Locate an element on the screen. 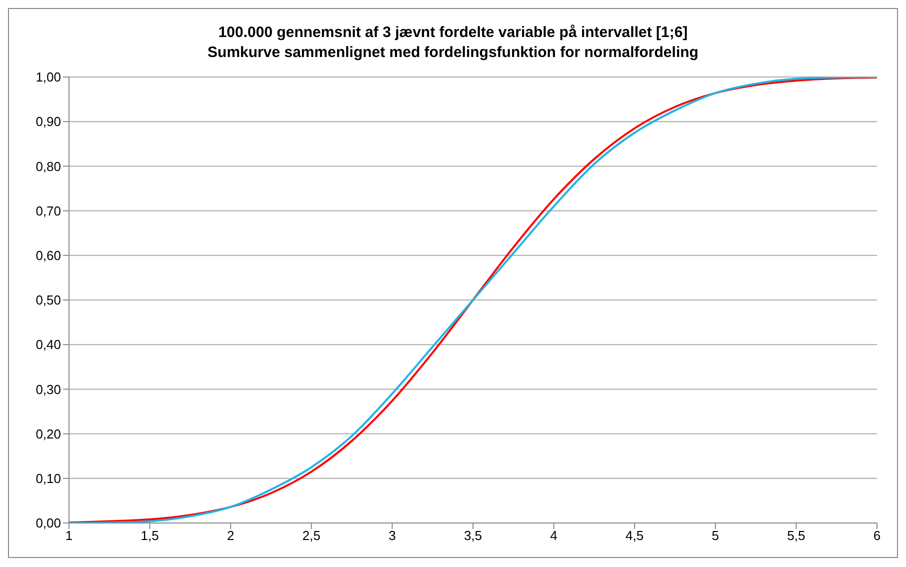 The height and width of the screenshot is (567, 906). x-tick-label: 2 is located at coordinates (230, 536).